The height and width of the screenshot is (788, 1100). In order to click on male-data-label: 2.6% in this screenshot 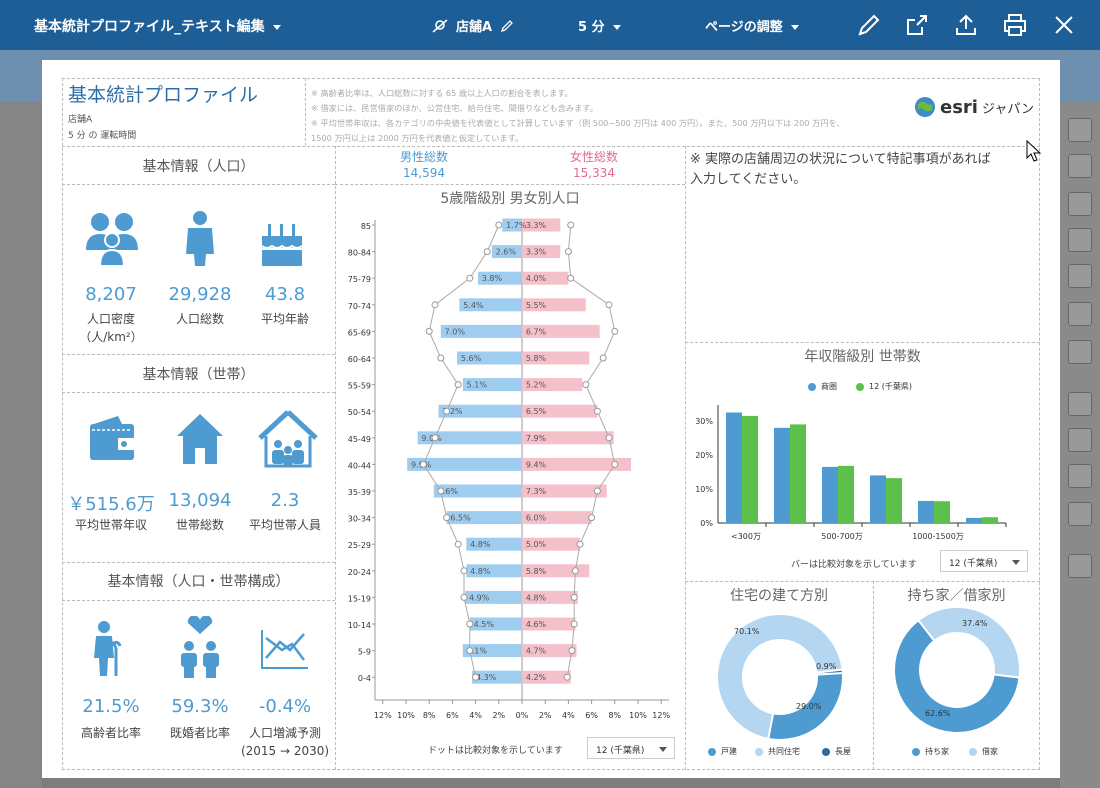, I will do `click(506, 252)`.